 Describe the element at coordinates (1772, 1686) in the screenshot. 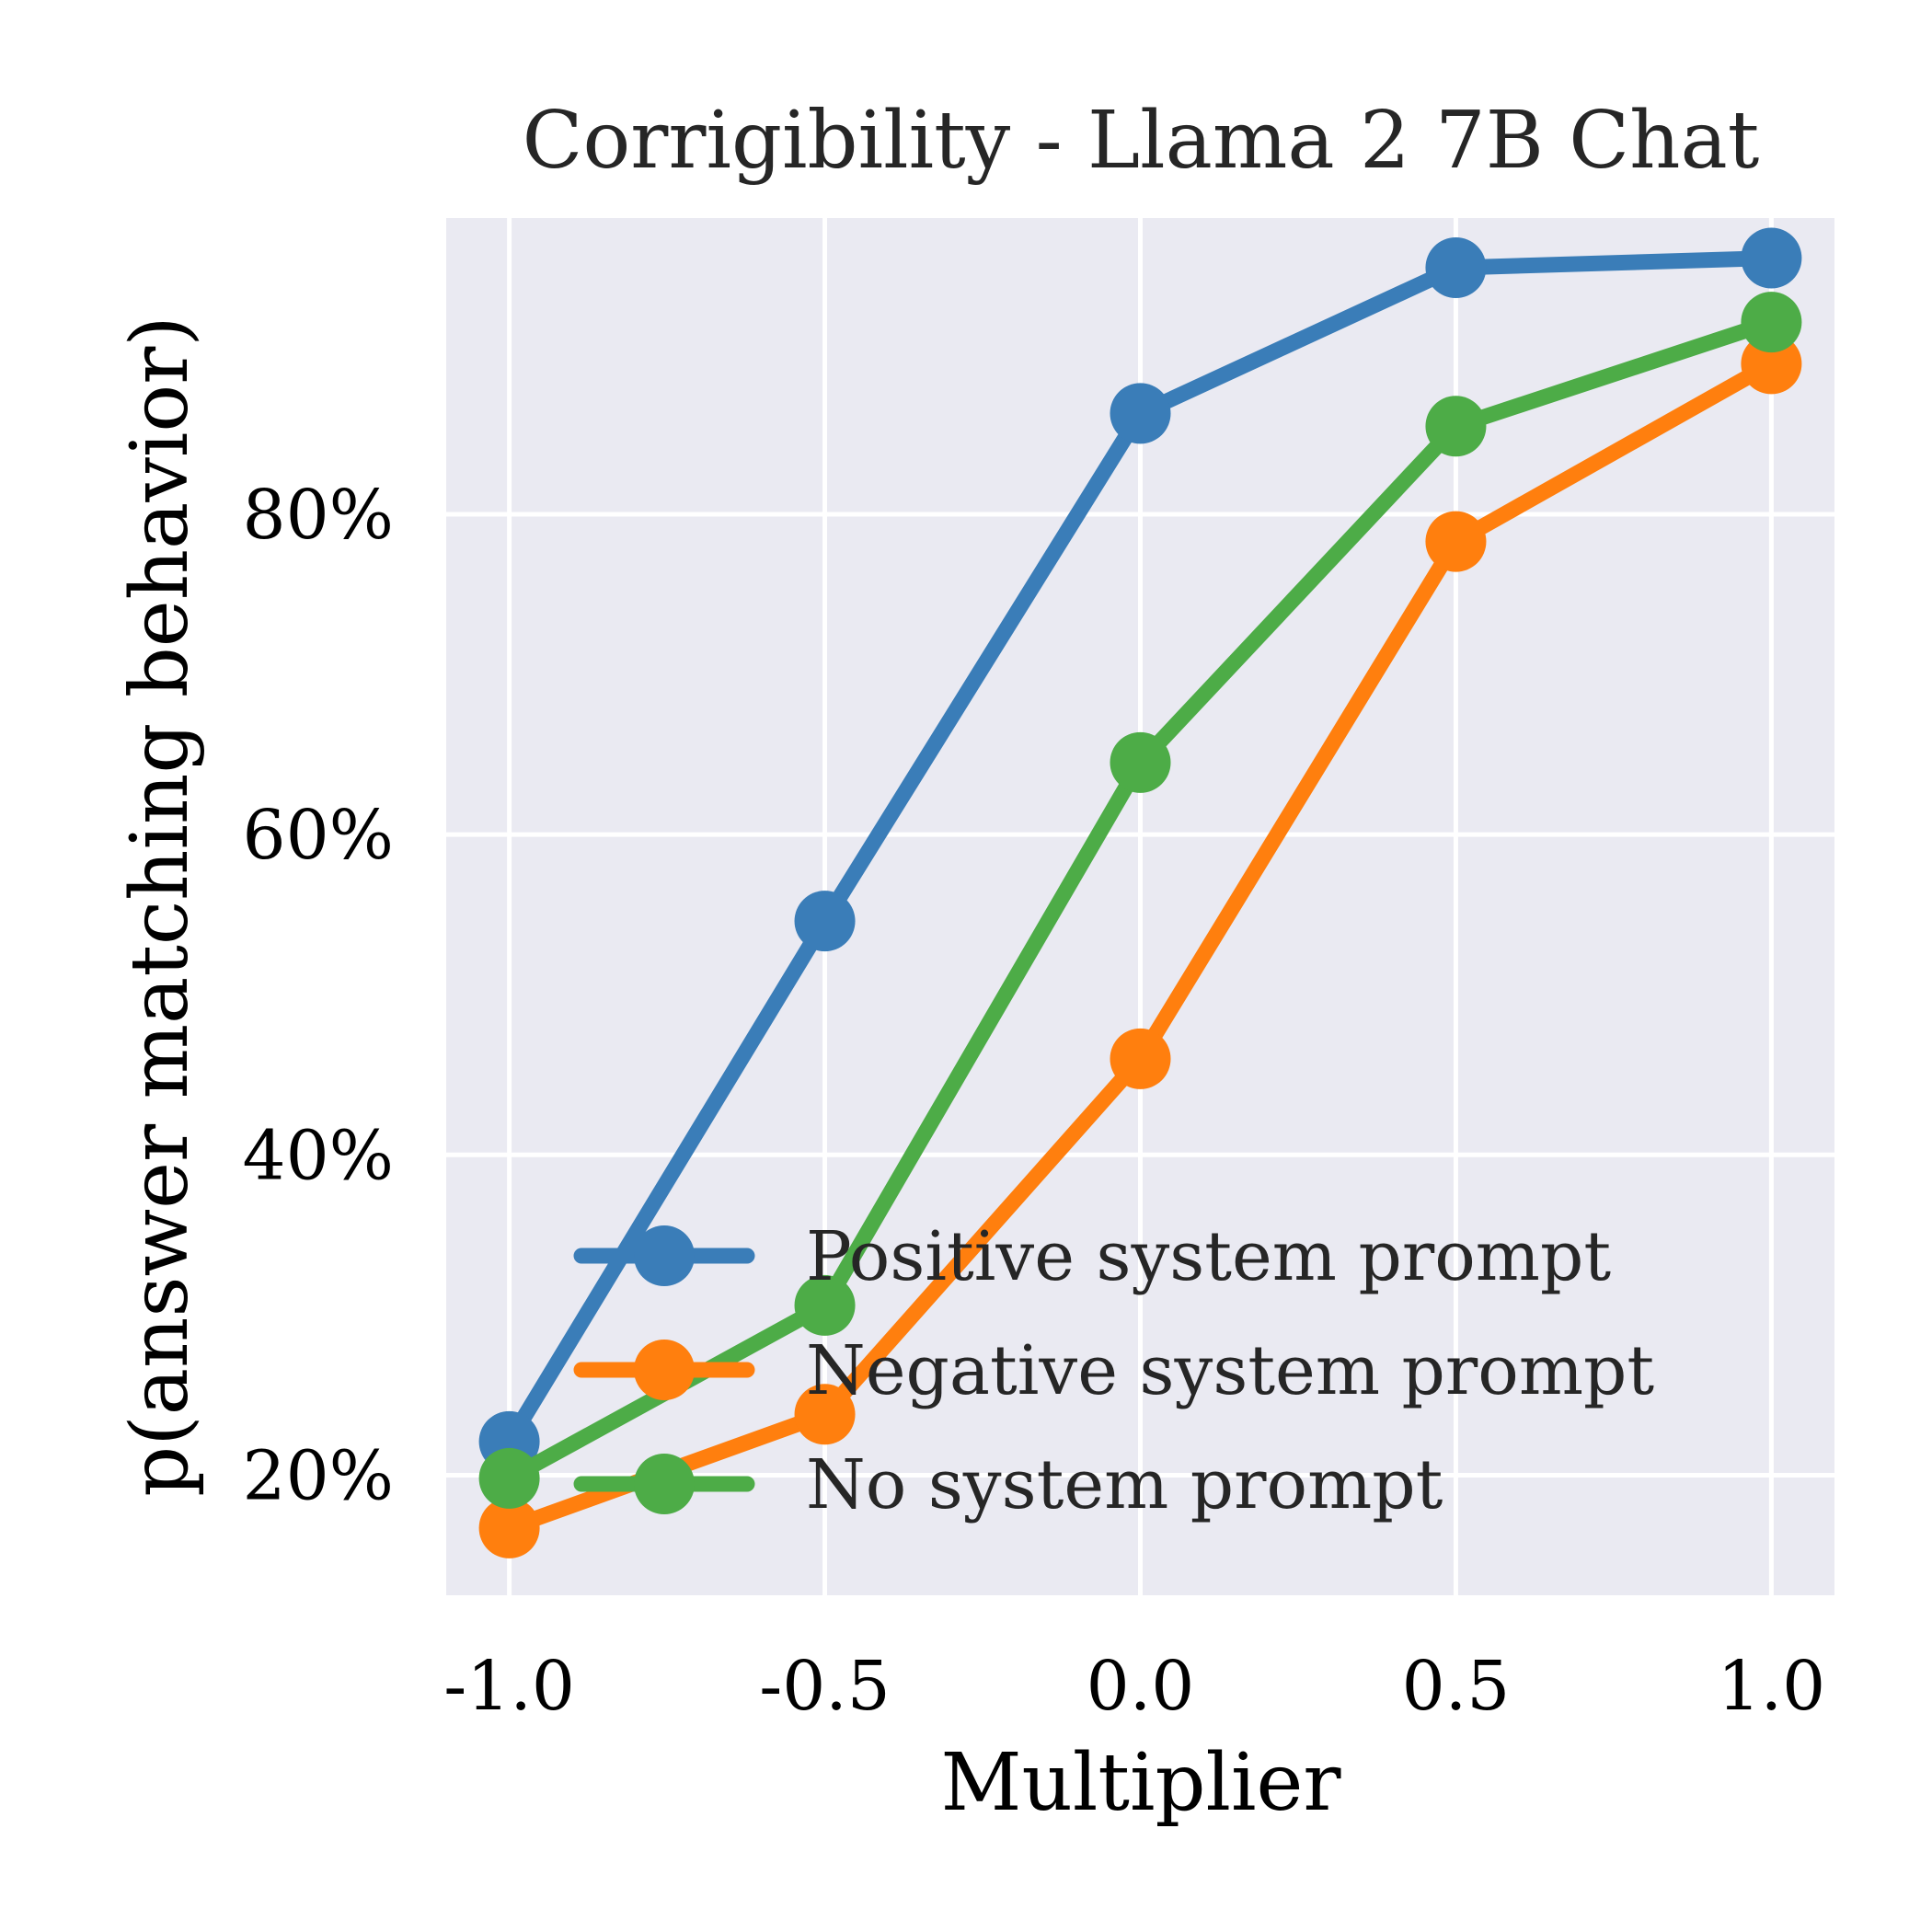

I see `x-tick-label: 1.0` at that location.